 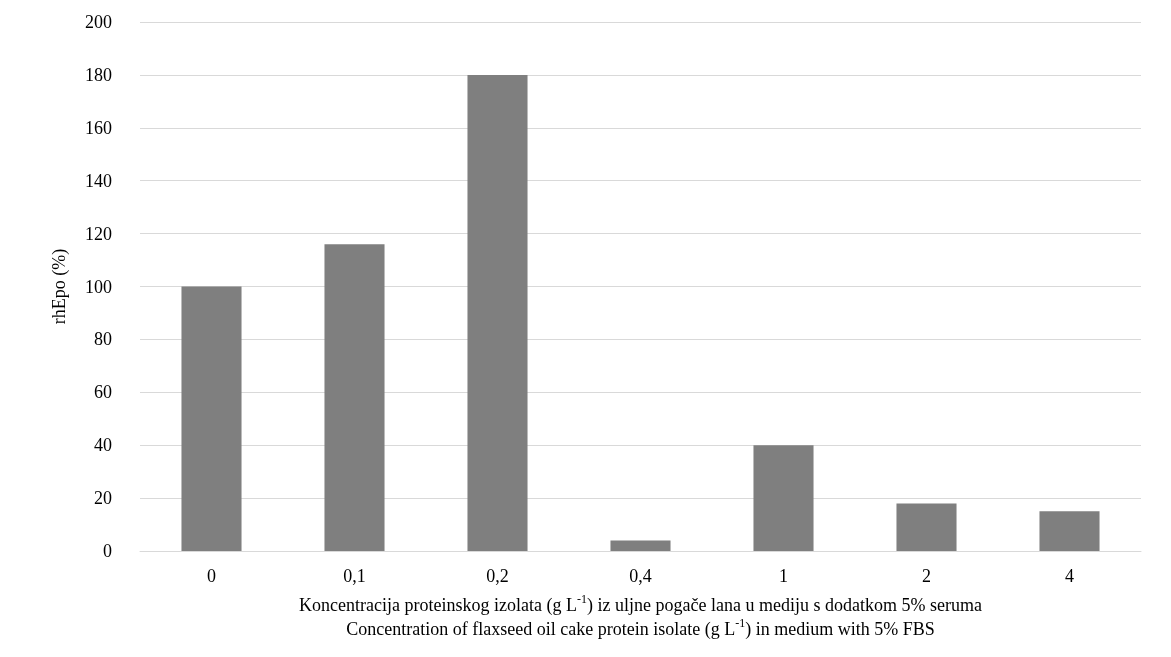 What do you see at coordinates (98, 233) in the screenshot?
I see `y-tick-label: 120` at bounding box center [98, 233].